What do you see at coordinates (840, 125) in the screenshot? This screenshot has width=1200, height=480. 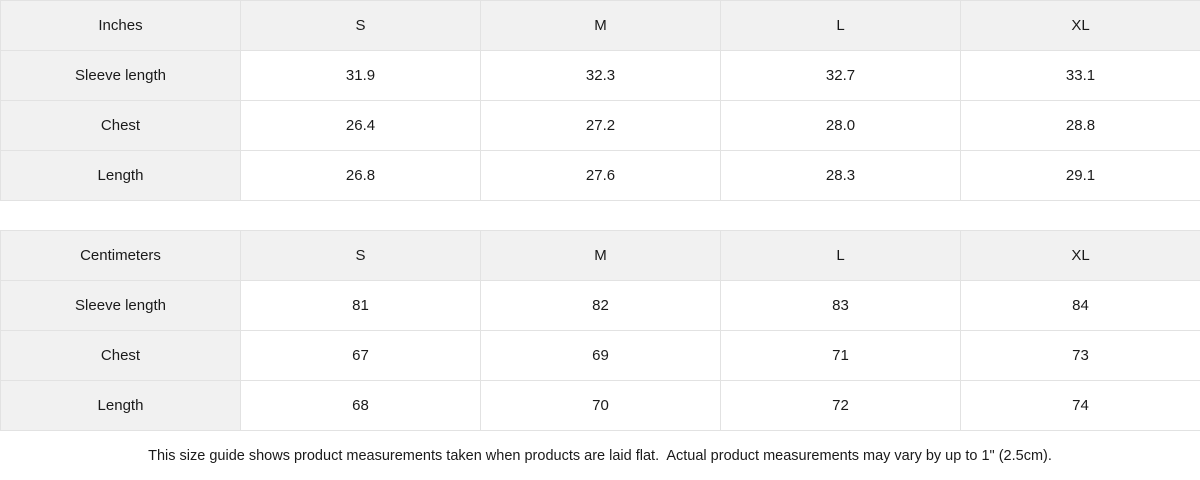 I see `cell-chest-l: 28.0` at bounding box center [840, 125].